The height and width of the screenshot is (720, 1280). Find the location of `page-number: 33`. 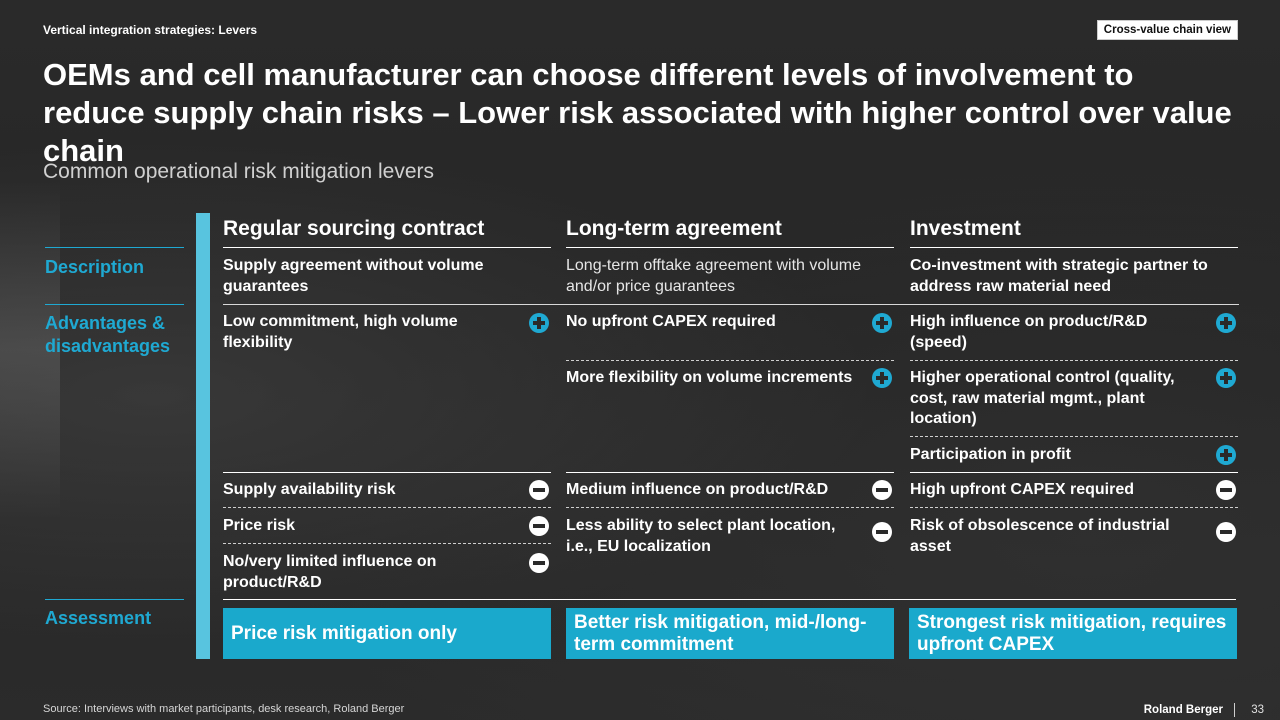

page-number: 33 is located at coordinates (1257, 710).